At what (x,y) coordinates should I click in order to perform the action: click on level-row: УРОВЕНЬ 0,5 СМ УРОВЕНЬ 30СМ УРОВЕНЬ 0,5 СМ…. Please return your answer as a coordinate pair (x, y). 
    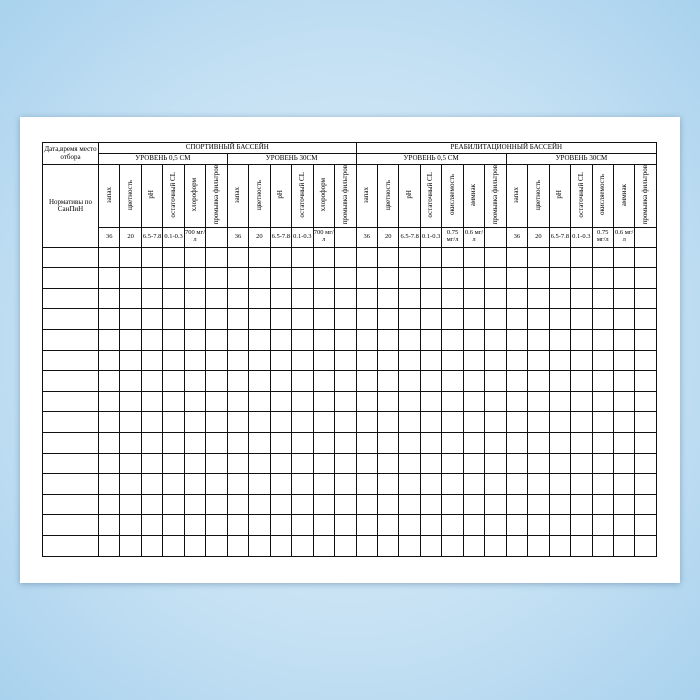
    Looking at the image, I should click on (350, 159).